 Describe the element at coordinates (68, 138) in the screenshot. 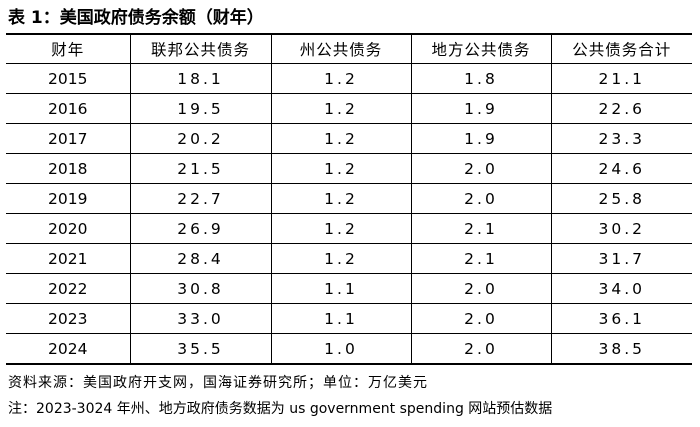

I see `cell-year: 2017` at that location.